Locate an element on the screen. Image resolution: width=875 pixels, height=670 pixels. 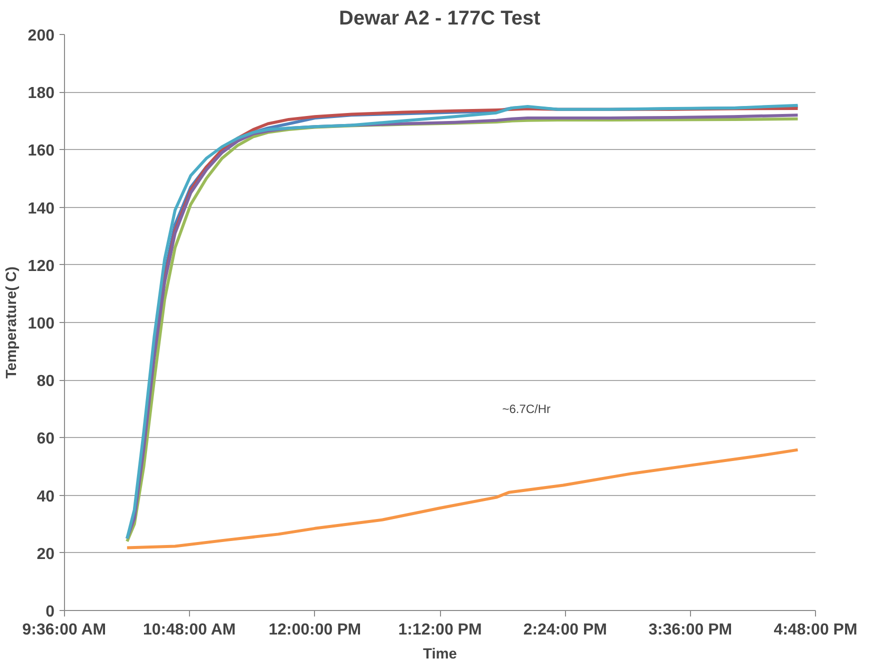
y-tick-label: 20 is located at coordinates (45, 554).